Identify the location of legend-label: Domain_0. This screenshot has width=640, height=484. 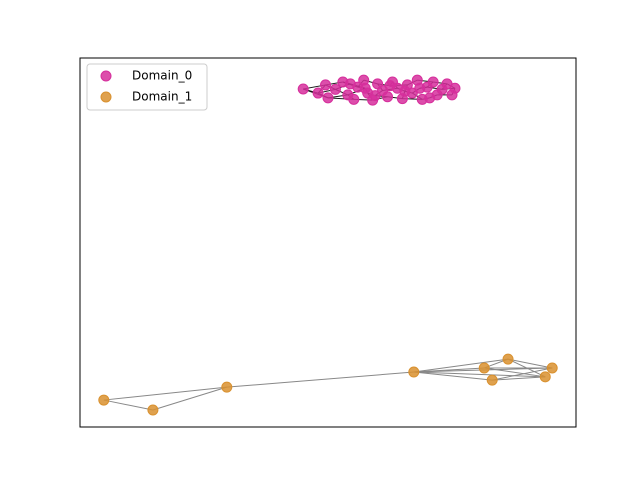
(162, 76).